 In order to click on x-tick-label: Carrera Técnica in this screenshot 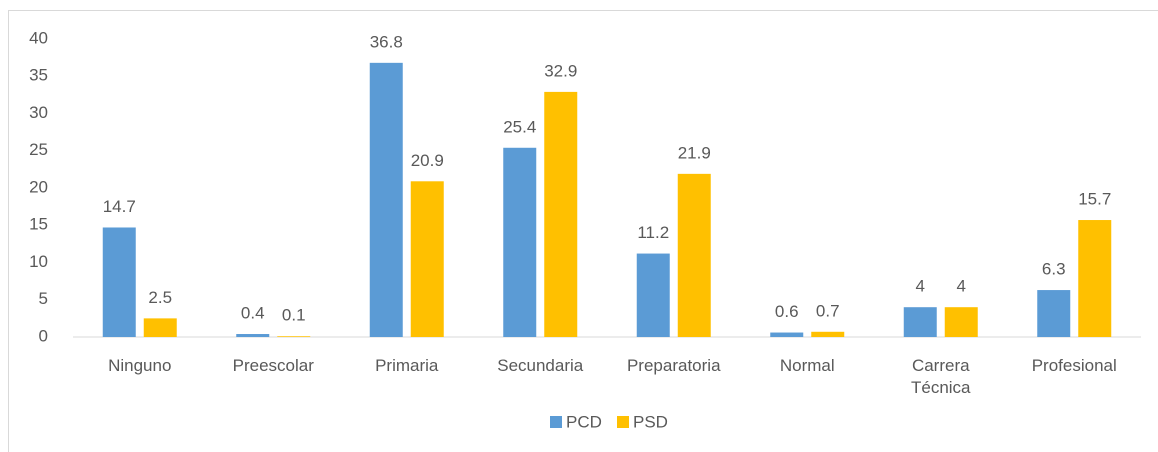, I will do `click(940, 376)`.